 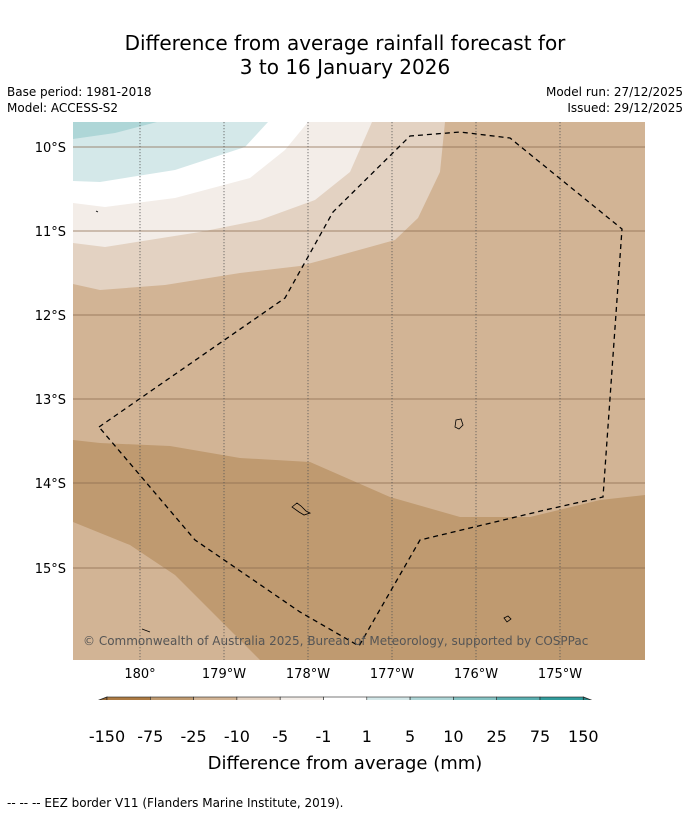 I want to click on lon-label: 178°W, so click(x=308, y=674).